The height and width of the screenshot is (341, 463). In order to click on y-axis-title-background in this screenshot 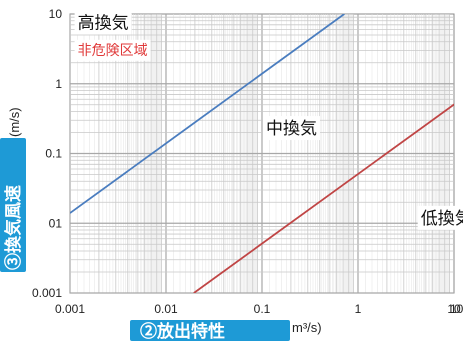, I will do `click(13, 205)`.